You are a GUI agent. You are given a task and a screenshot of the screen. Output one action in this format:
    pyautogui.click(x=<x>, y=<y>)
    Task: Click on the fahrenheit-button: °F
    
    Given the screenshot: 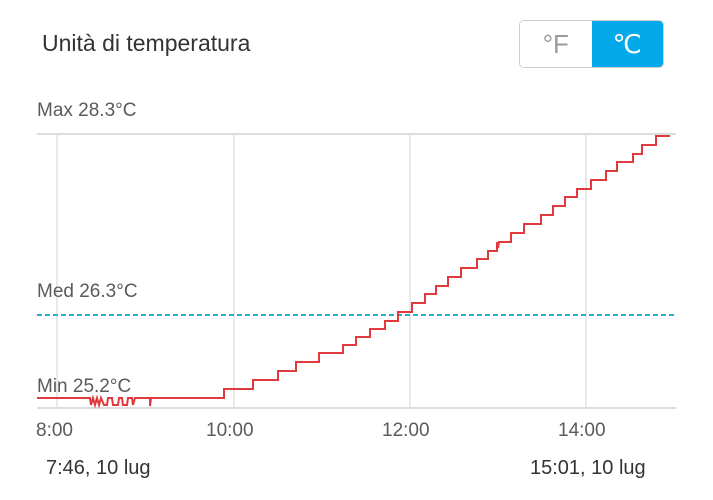 What is the action you would take?
    pyautogui.click(x=556, y=44)
    